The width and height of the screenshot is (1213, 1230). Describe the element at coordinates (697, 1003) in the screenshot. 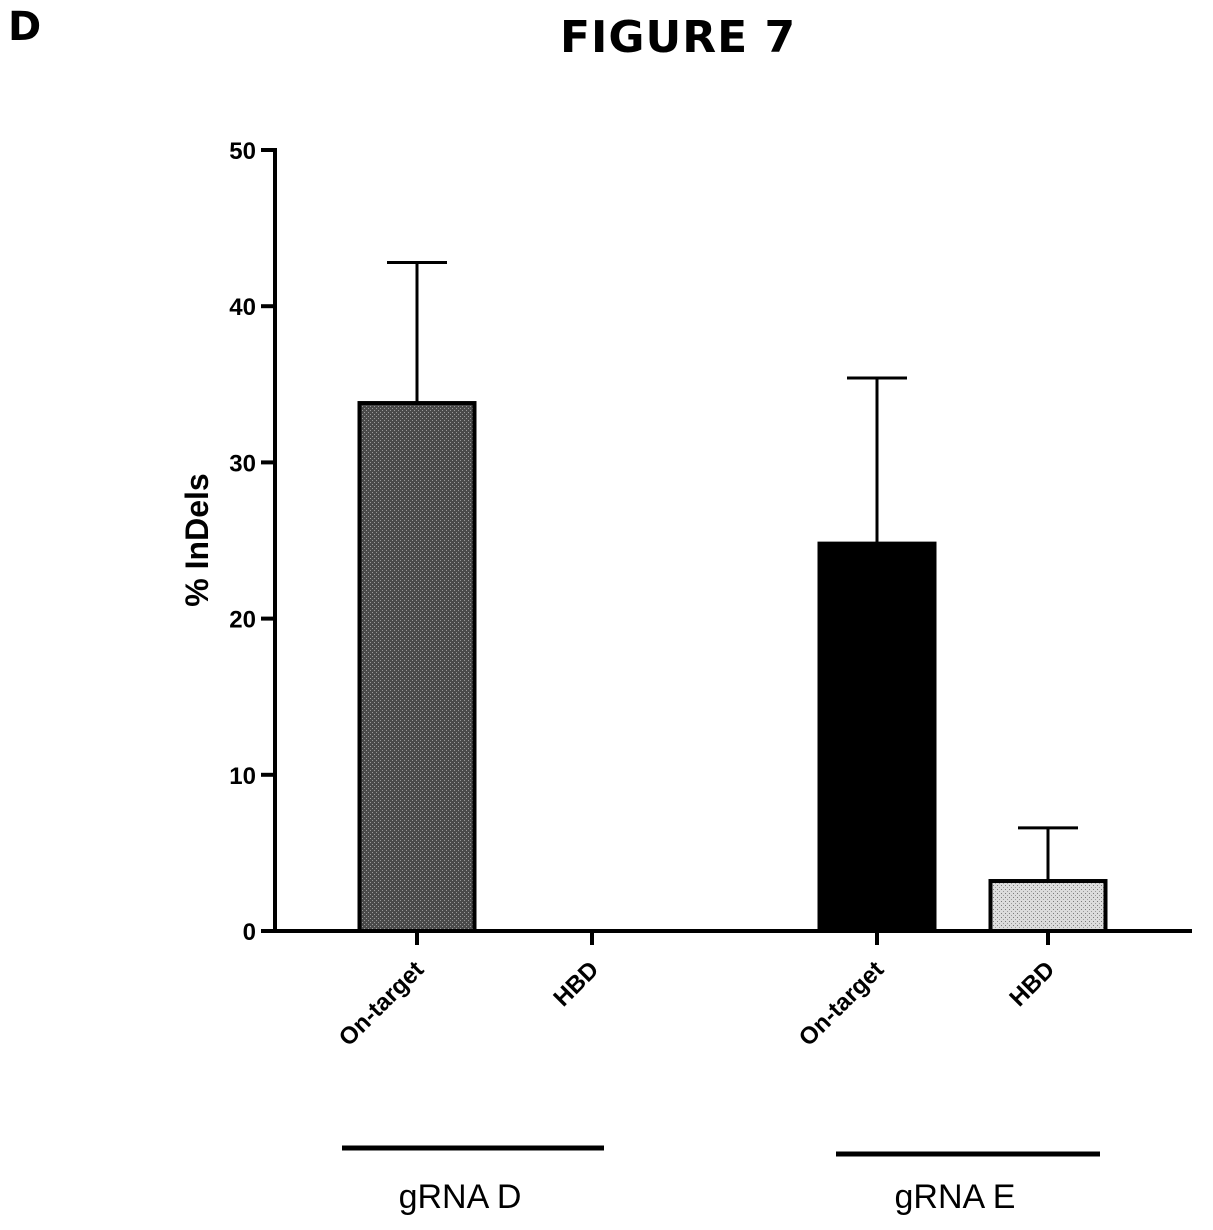

I see `category-labels: On-target HBD On-target HBD` at that location.